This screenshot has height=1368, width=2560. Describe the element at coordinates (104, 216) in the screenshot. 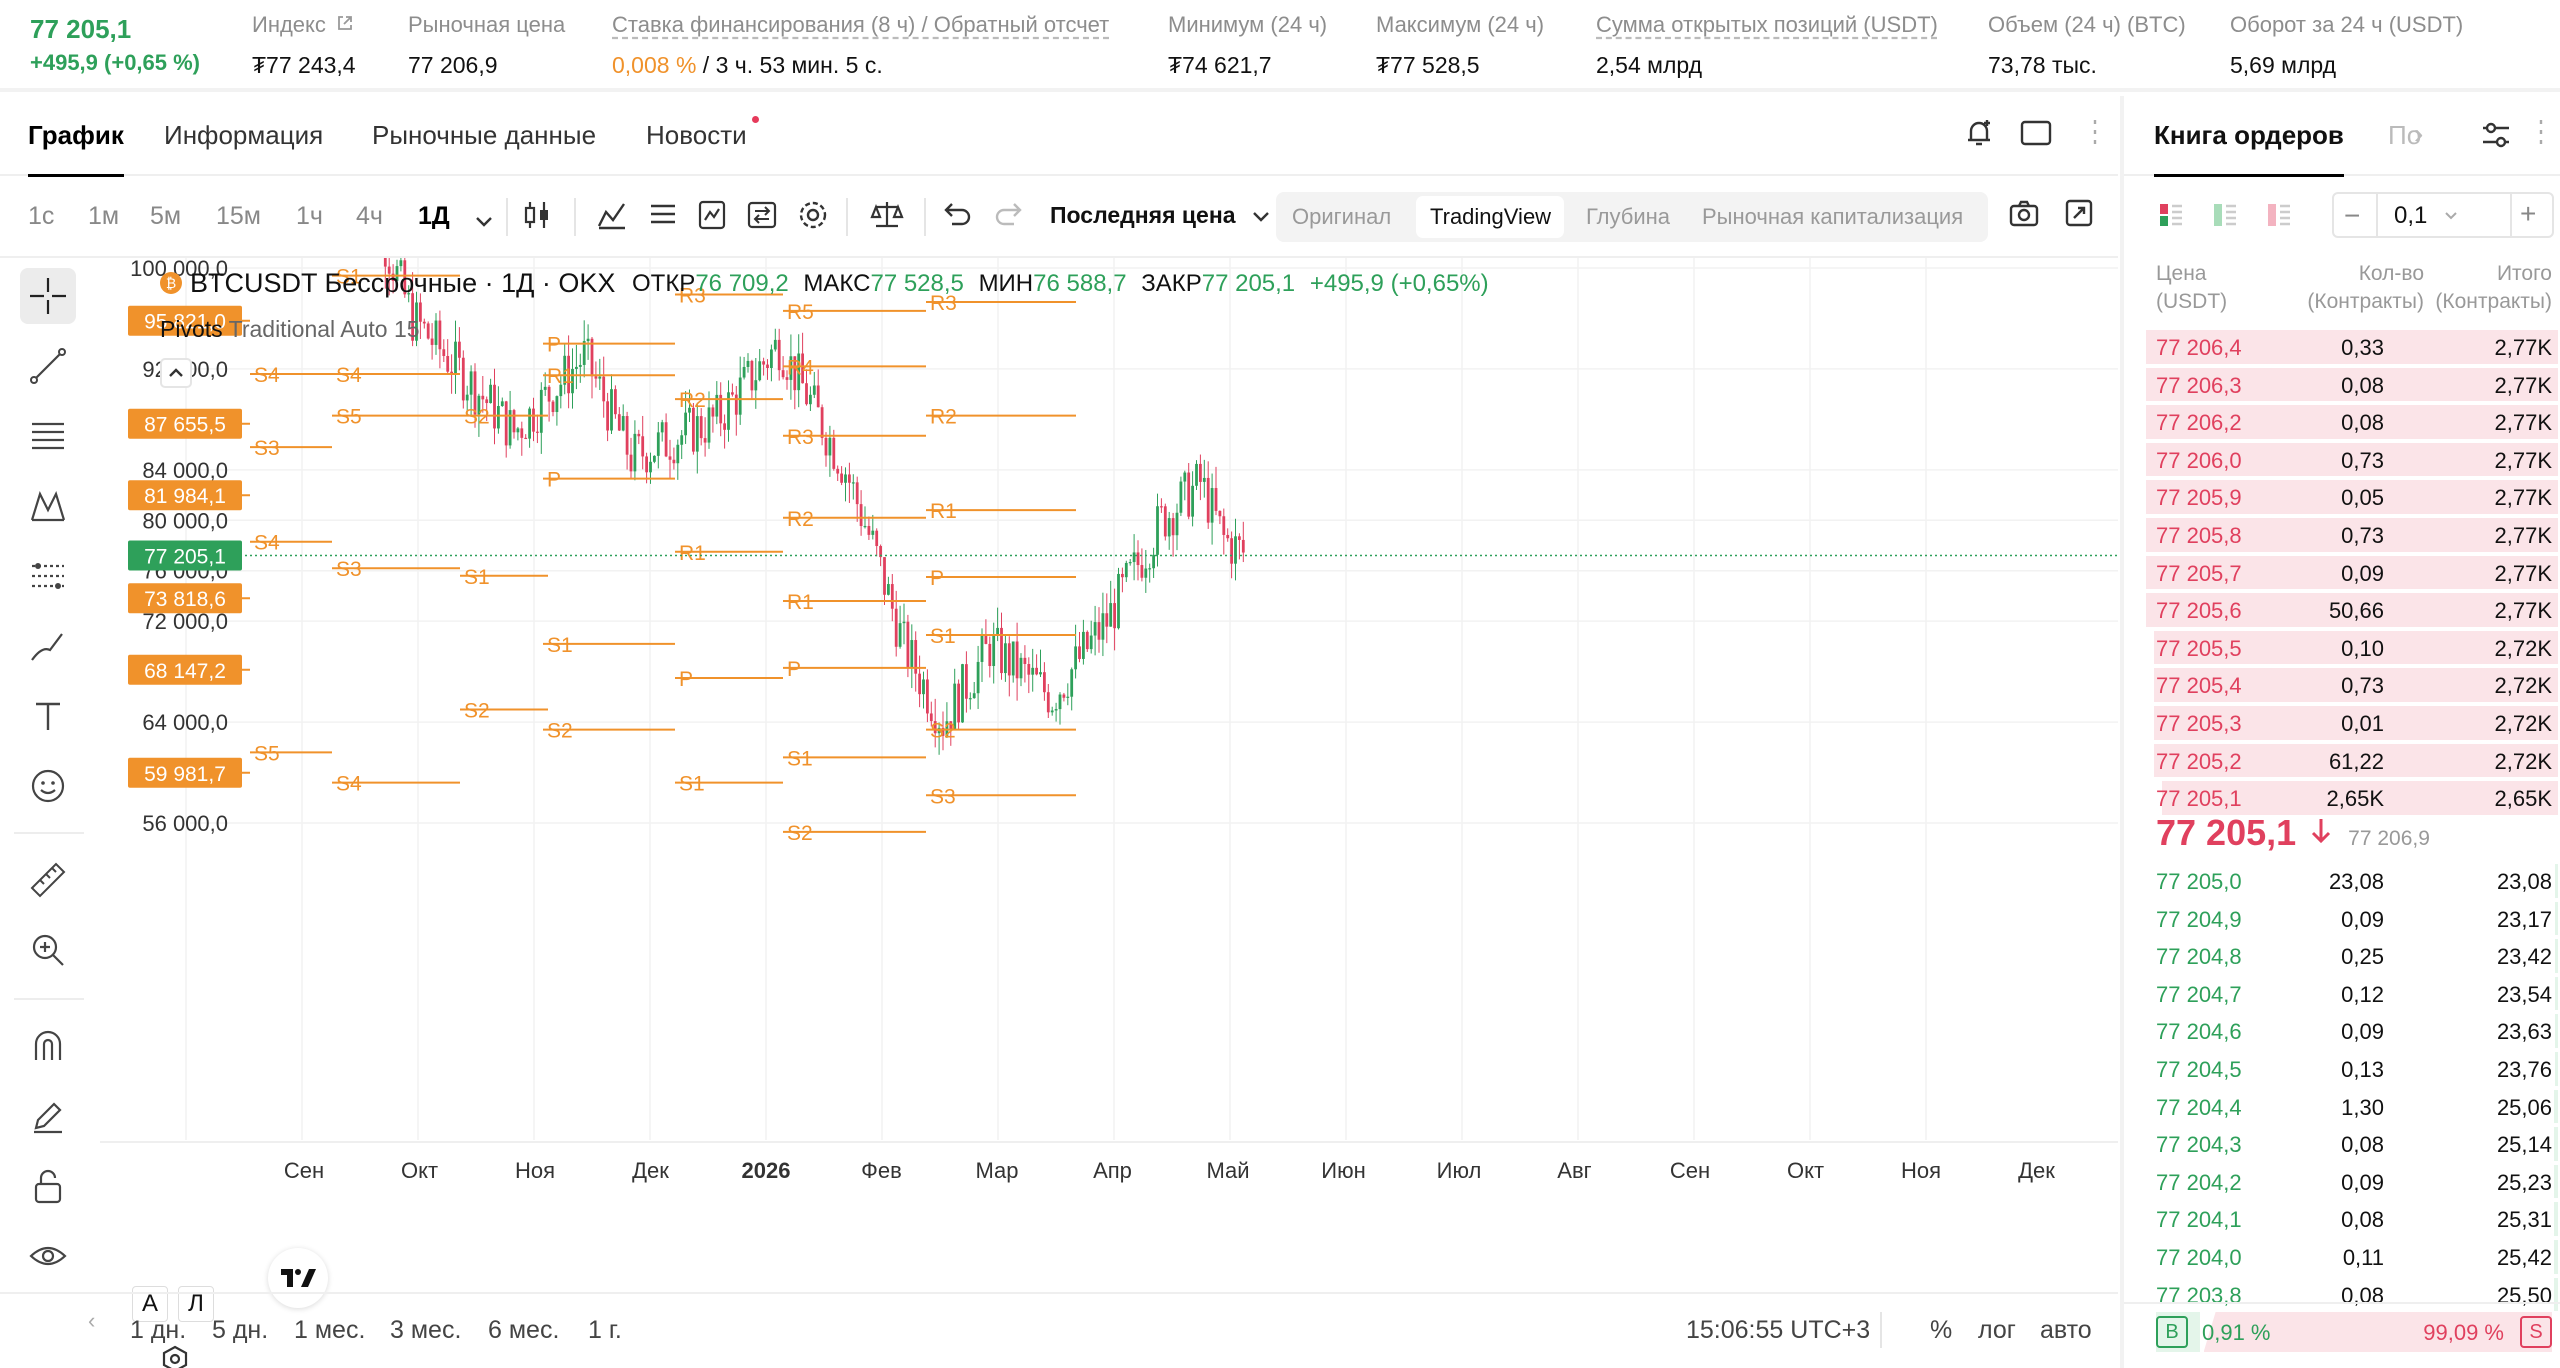

I see `timeframe-1m: 1м` at that location.